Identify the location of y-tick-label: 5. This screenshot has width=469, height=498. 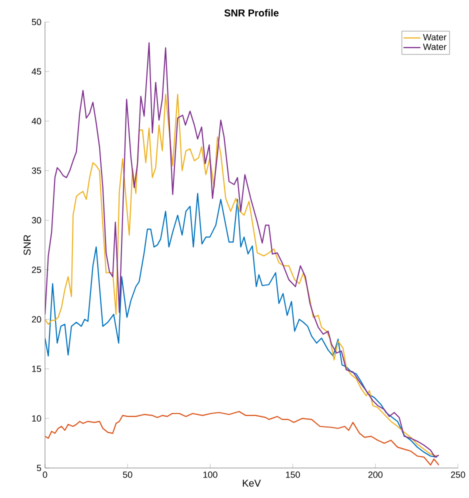
(39, 468).